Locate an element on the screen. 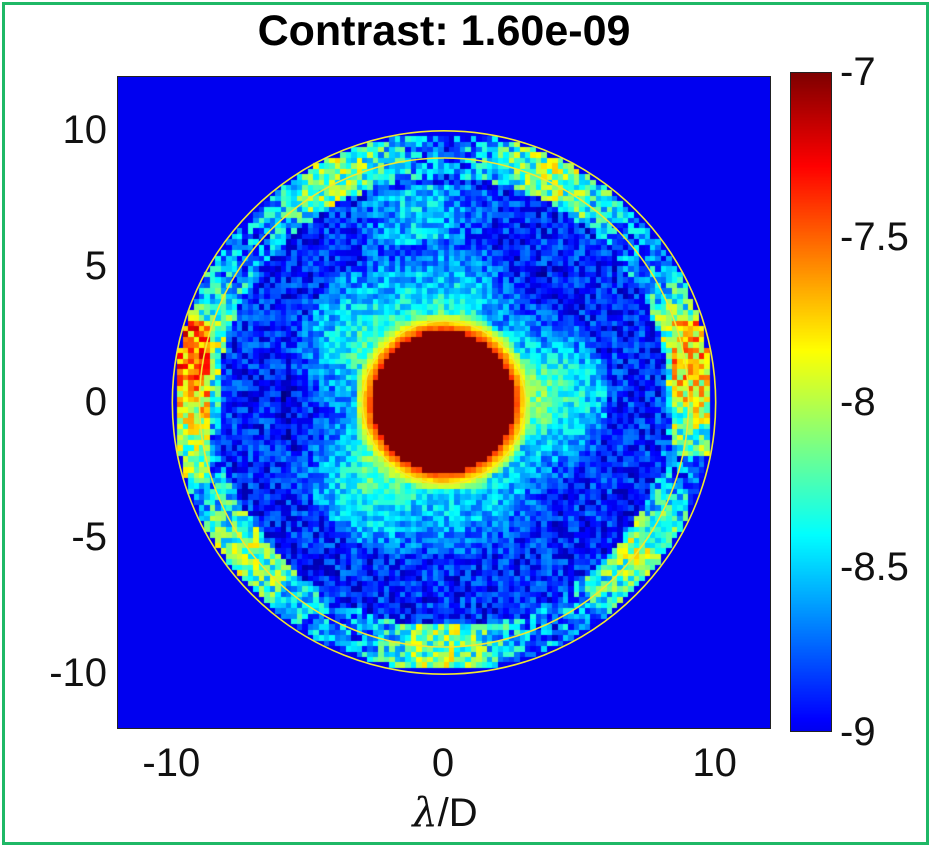  overlay-circle-r3 is located at coordinates (444, 402).